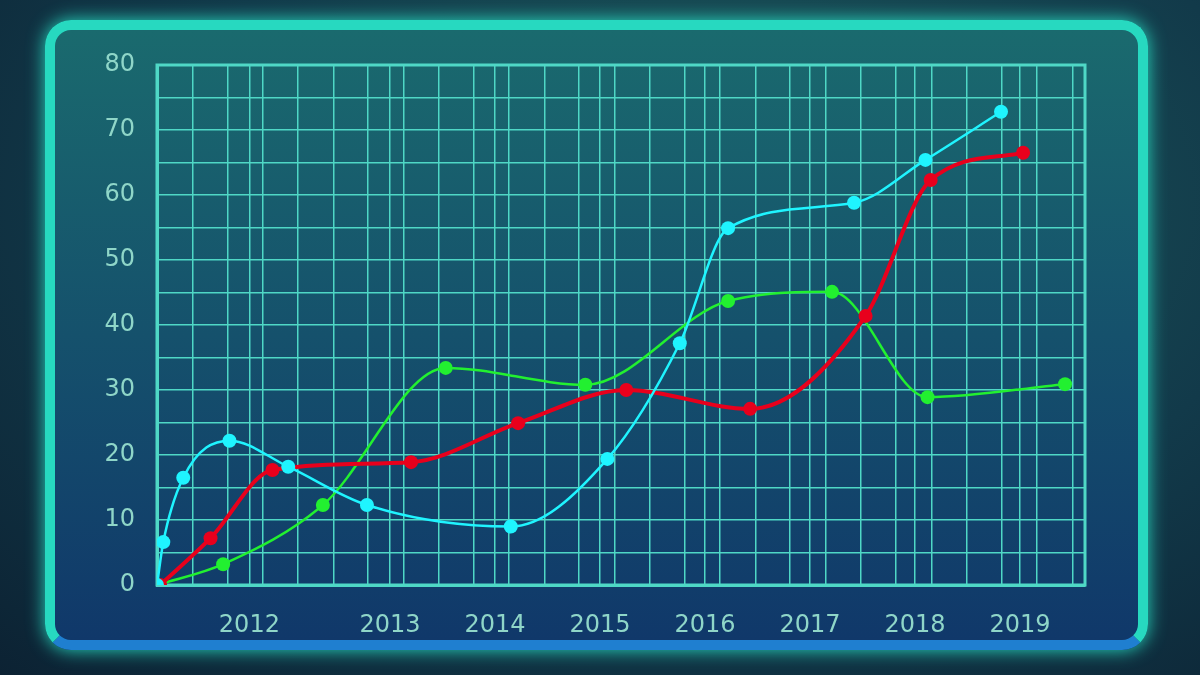 The image size is (1200, 675). What do you see at coordinates (119, 518) in the screenshot?
I see `y-tick-label: 10` at bounding box center [119, 518].